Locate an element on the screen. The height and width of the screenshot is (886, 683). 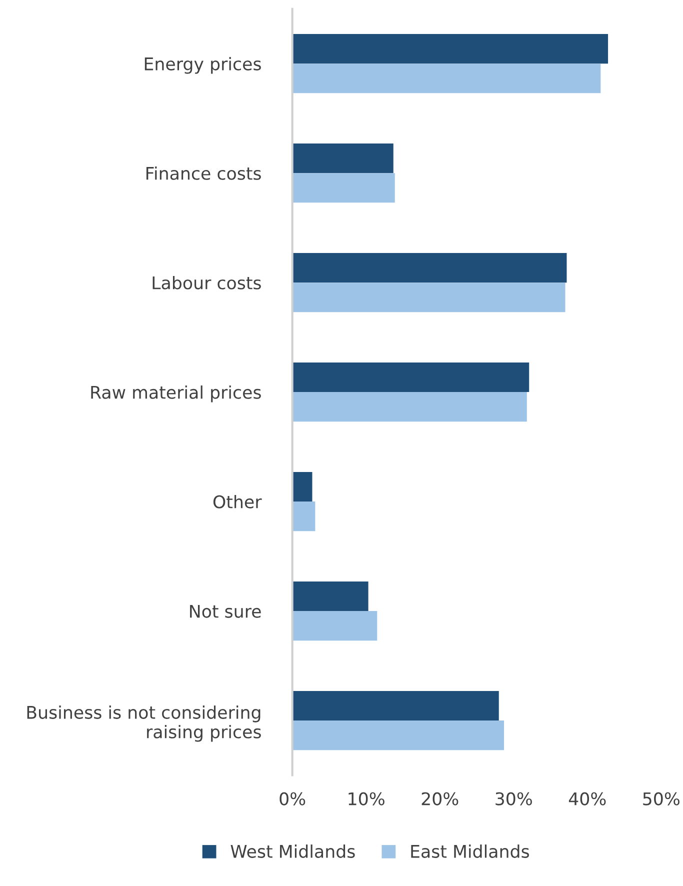
y-tick-label: Other is located at coordinates (237, 501).